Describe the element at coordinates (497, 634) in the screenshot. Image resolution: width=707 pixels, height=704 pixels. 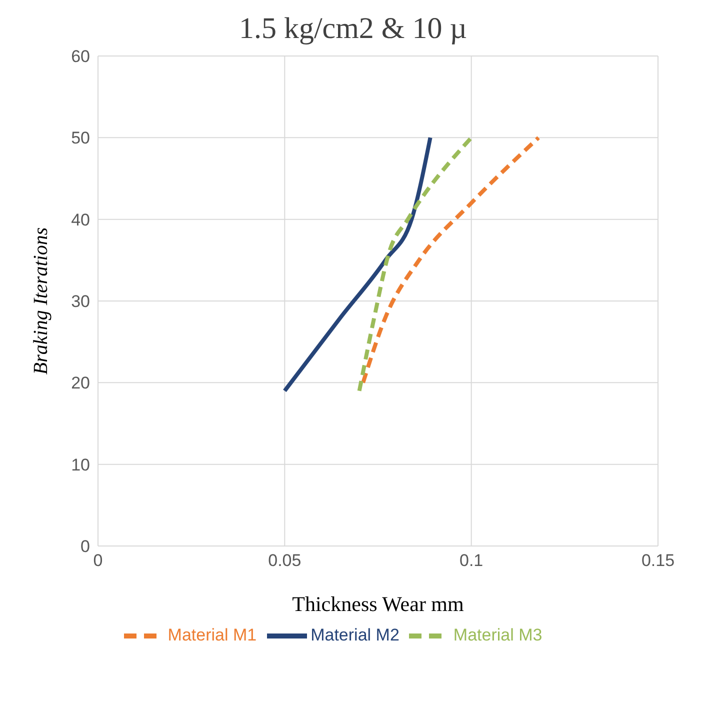
I see `legend-label: Material M3` at that location.